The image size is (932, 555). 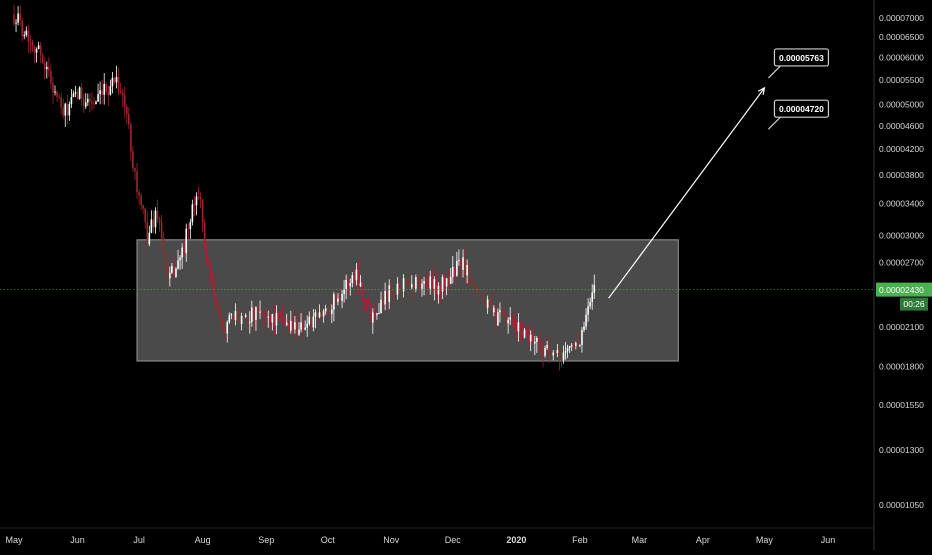 What do you see at coordinates (901, 367) in the screenshot?
I see `price-axis-tick-label: 0.00001800` at bounding box center [901, 367].